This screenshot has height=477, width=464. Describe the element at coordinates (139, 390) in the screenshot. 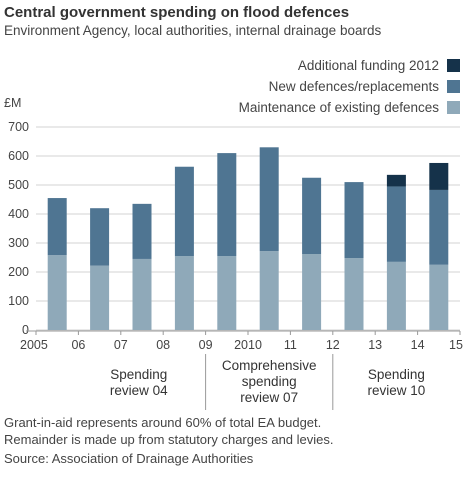

I see `review-label: review 04` at that location.